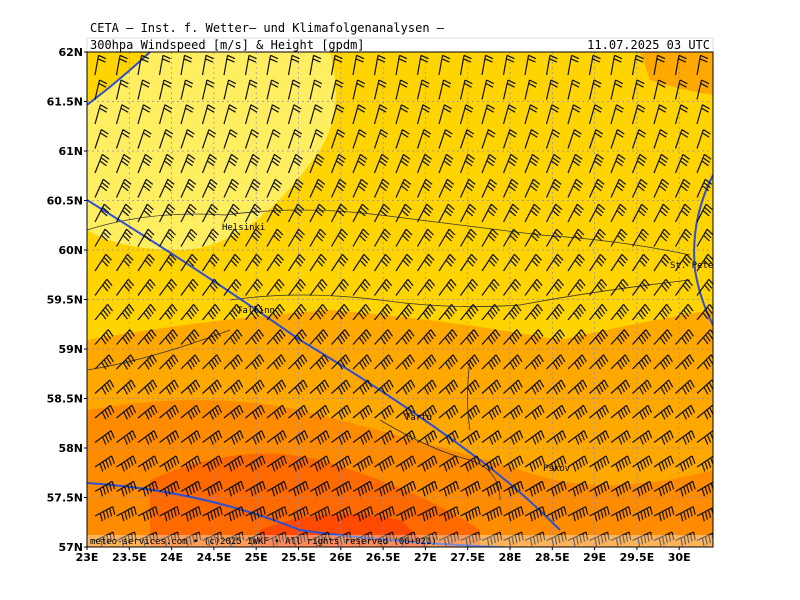  What do you see at coordinates (256, 557) in the screenshot?
I see `lon-label: 25E` at bounding box center [256, 557].